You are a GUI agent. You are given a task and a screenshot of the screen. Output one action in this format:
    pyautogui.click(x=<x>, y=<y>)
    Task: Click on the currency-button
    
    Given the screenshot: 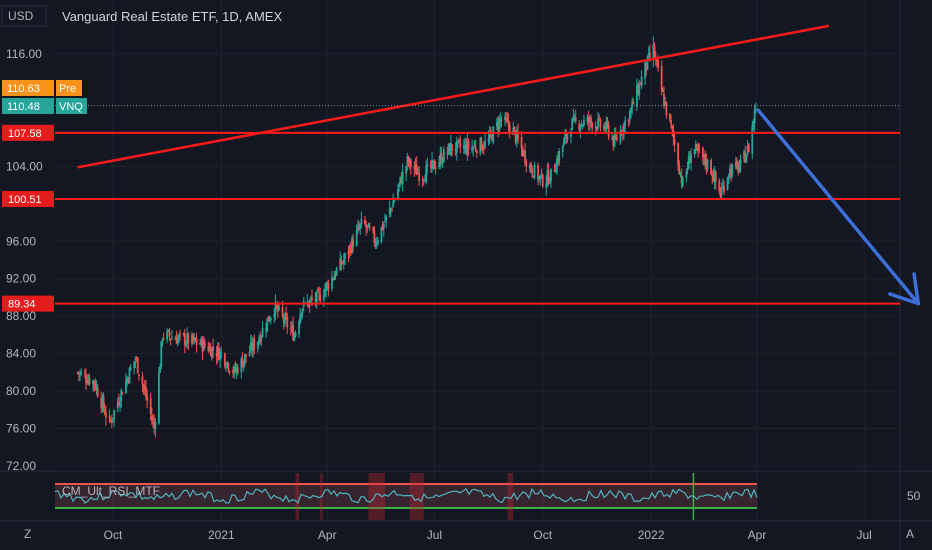 What is the action you would take?
    pyautogui.click(x=24, y=16)
    